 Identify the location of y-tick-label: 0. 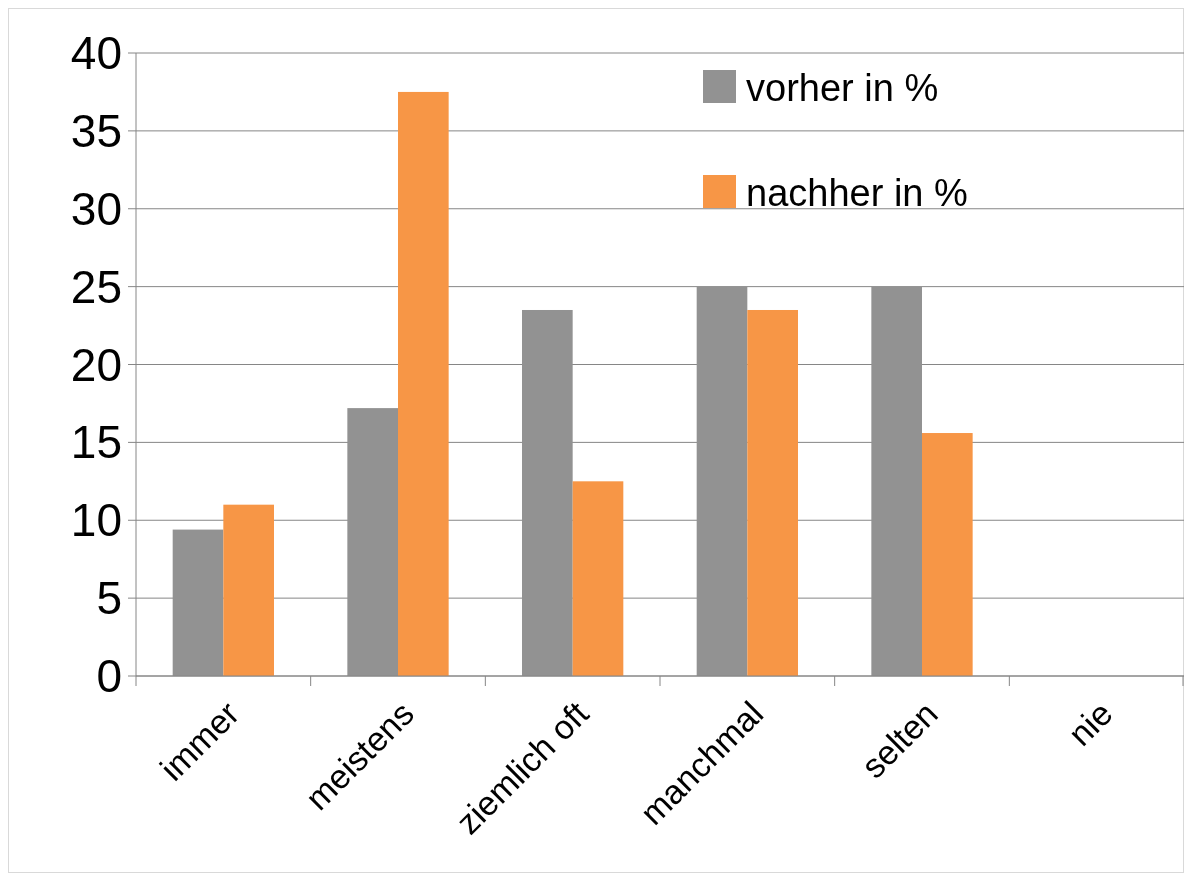
(109, 676).